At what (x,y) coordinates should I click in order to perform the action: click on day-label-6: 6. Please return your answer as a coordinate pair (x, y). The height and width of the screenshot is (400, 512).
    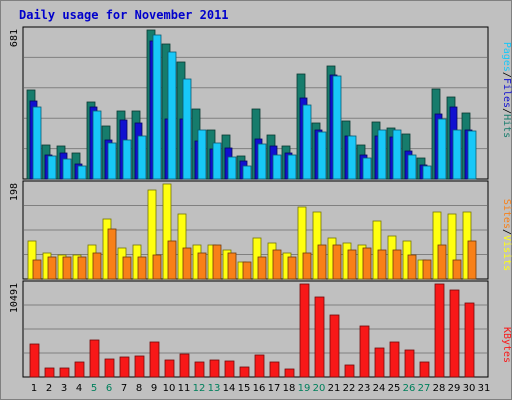
    Looking at the image, I should click on (109, 388).